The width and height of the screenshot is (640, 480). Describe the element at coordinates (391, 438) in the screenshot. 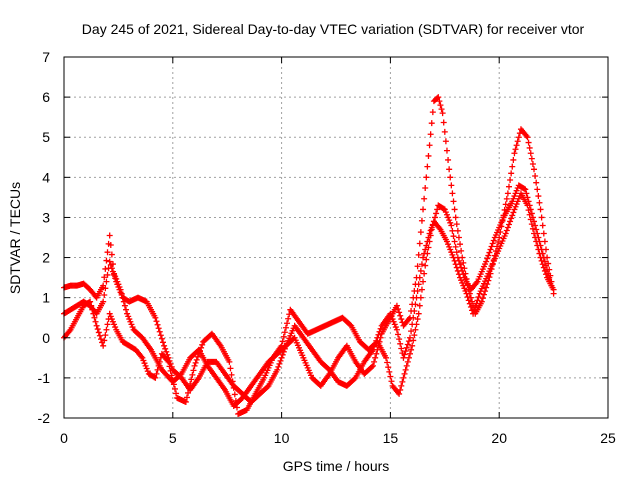

I see `x-tick-label: 15` at that location.